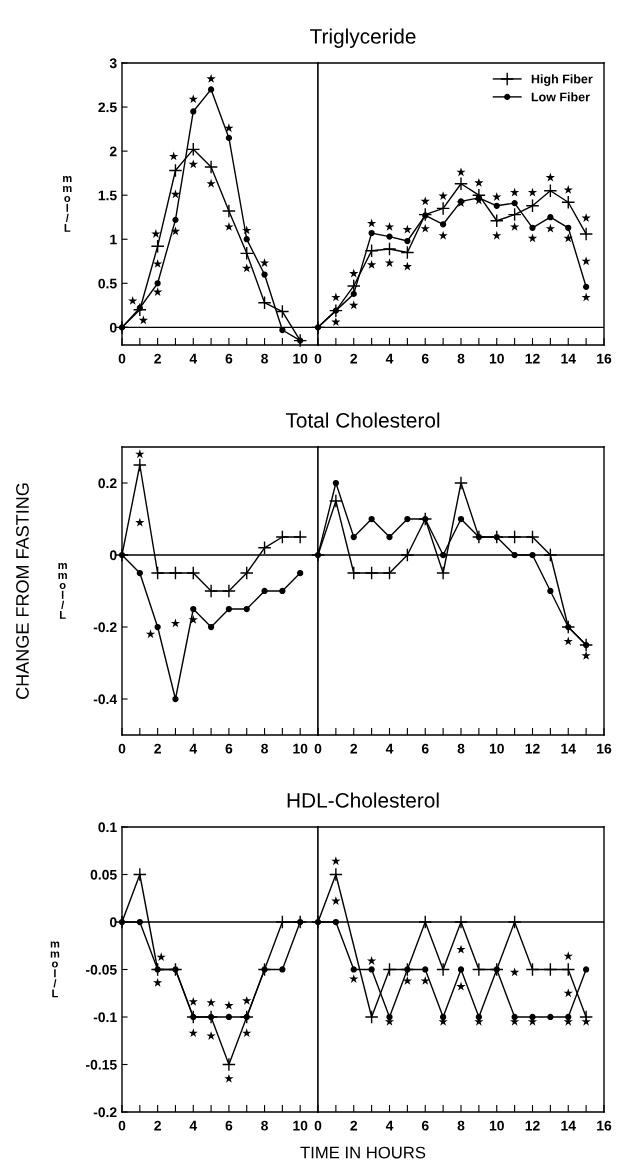 The width and height of the screenshot is (620, 1172). I want to click on y-tick-label: 3, so click(113, 63).